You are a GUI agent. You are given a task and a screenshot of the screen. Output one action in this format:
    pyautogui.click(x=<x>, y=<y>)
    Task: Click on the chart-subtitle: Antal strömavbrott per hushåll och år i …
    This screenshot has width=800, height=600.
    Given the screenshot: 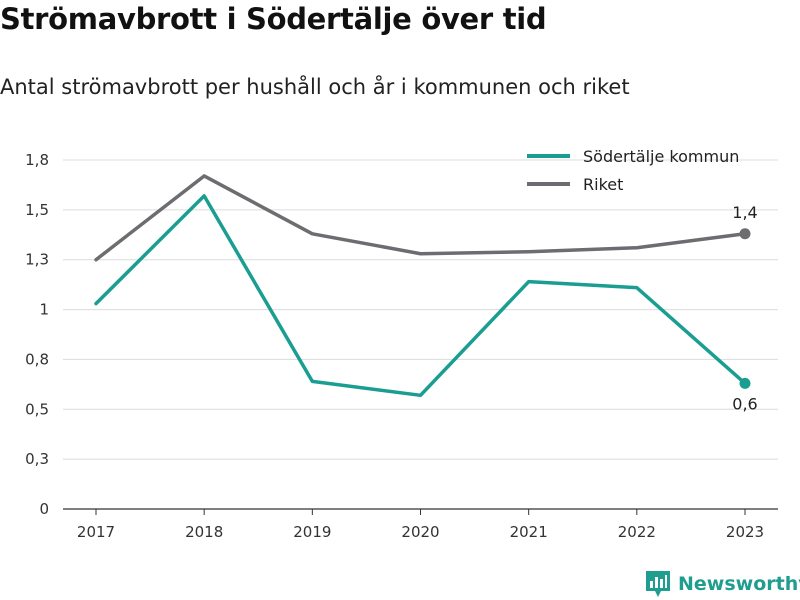 What is the action you would take?
    pyautogui.click(x=315, y=87)
    